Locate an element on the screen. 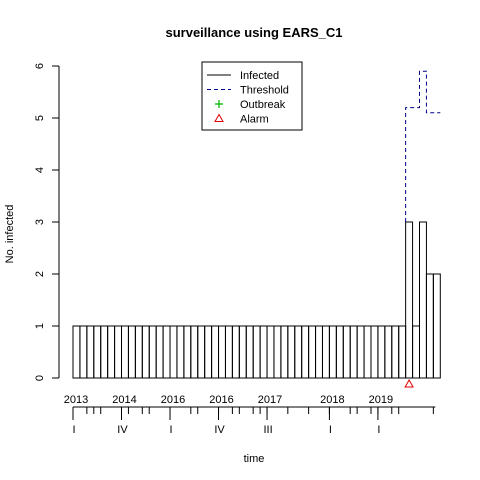  threshold-series is located at coordinates (423, 146).